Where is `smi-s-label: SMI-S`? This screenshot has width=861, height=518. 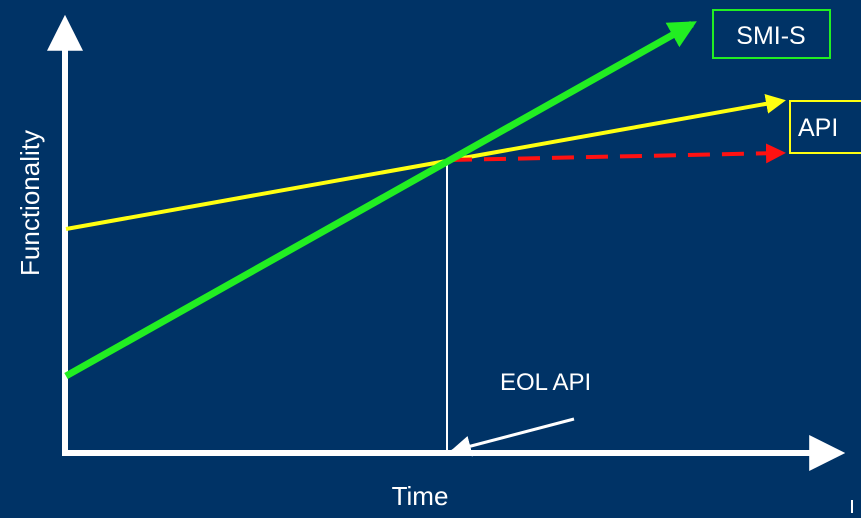 smi-s-label: SMI-S is located at coordinates (770, 36).